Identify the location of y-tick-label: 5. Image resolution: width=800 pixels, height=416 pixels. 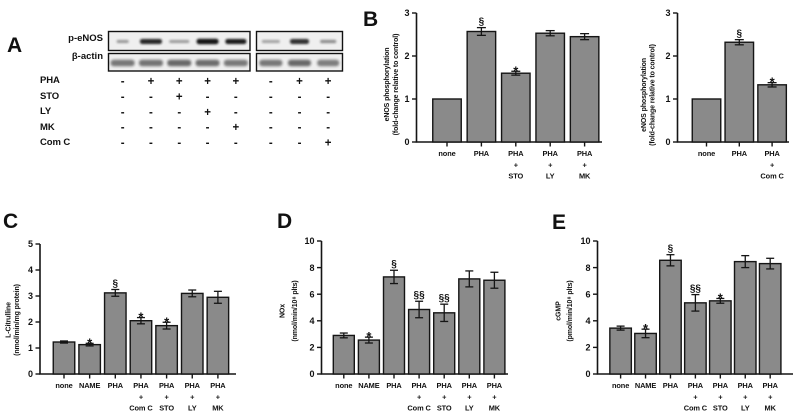
(30, 244).